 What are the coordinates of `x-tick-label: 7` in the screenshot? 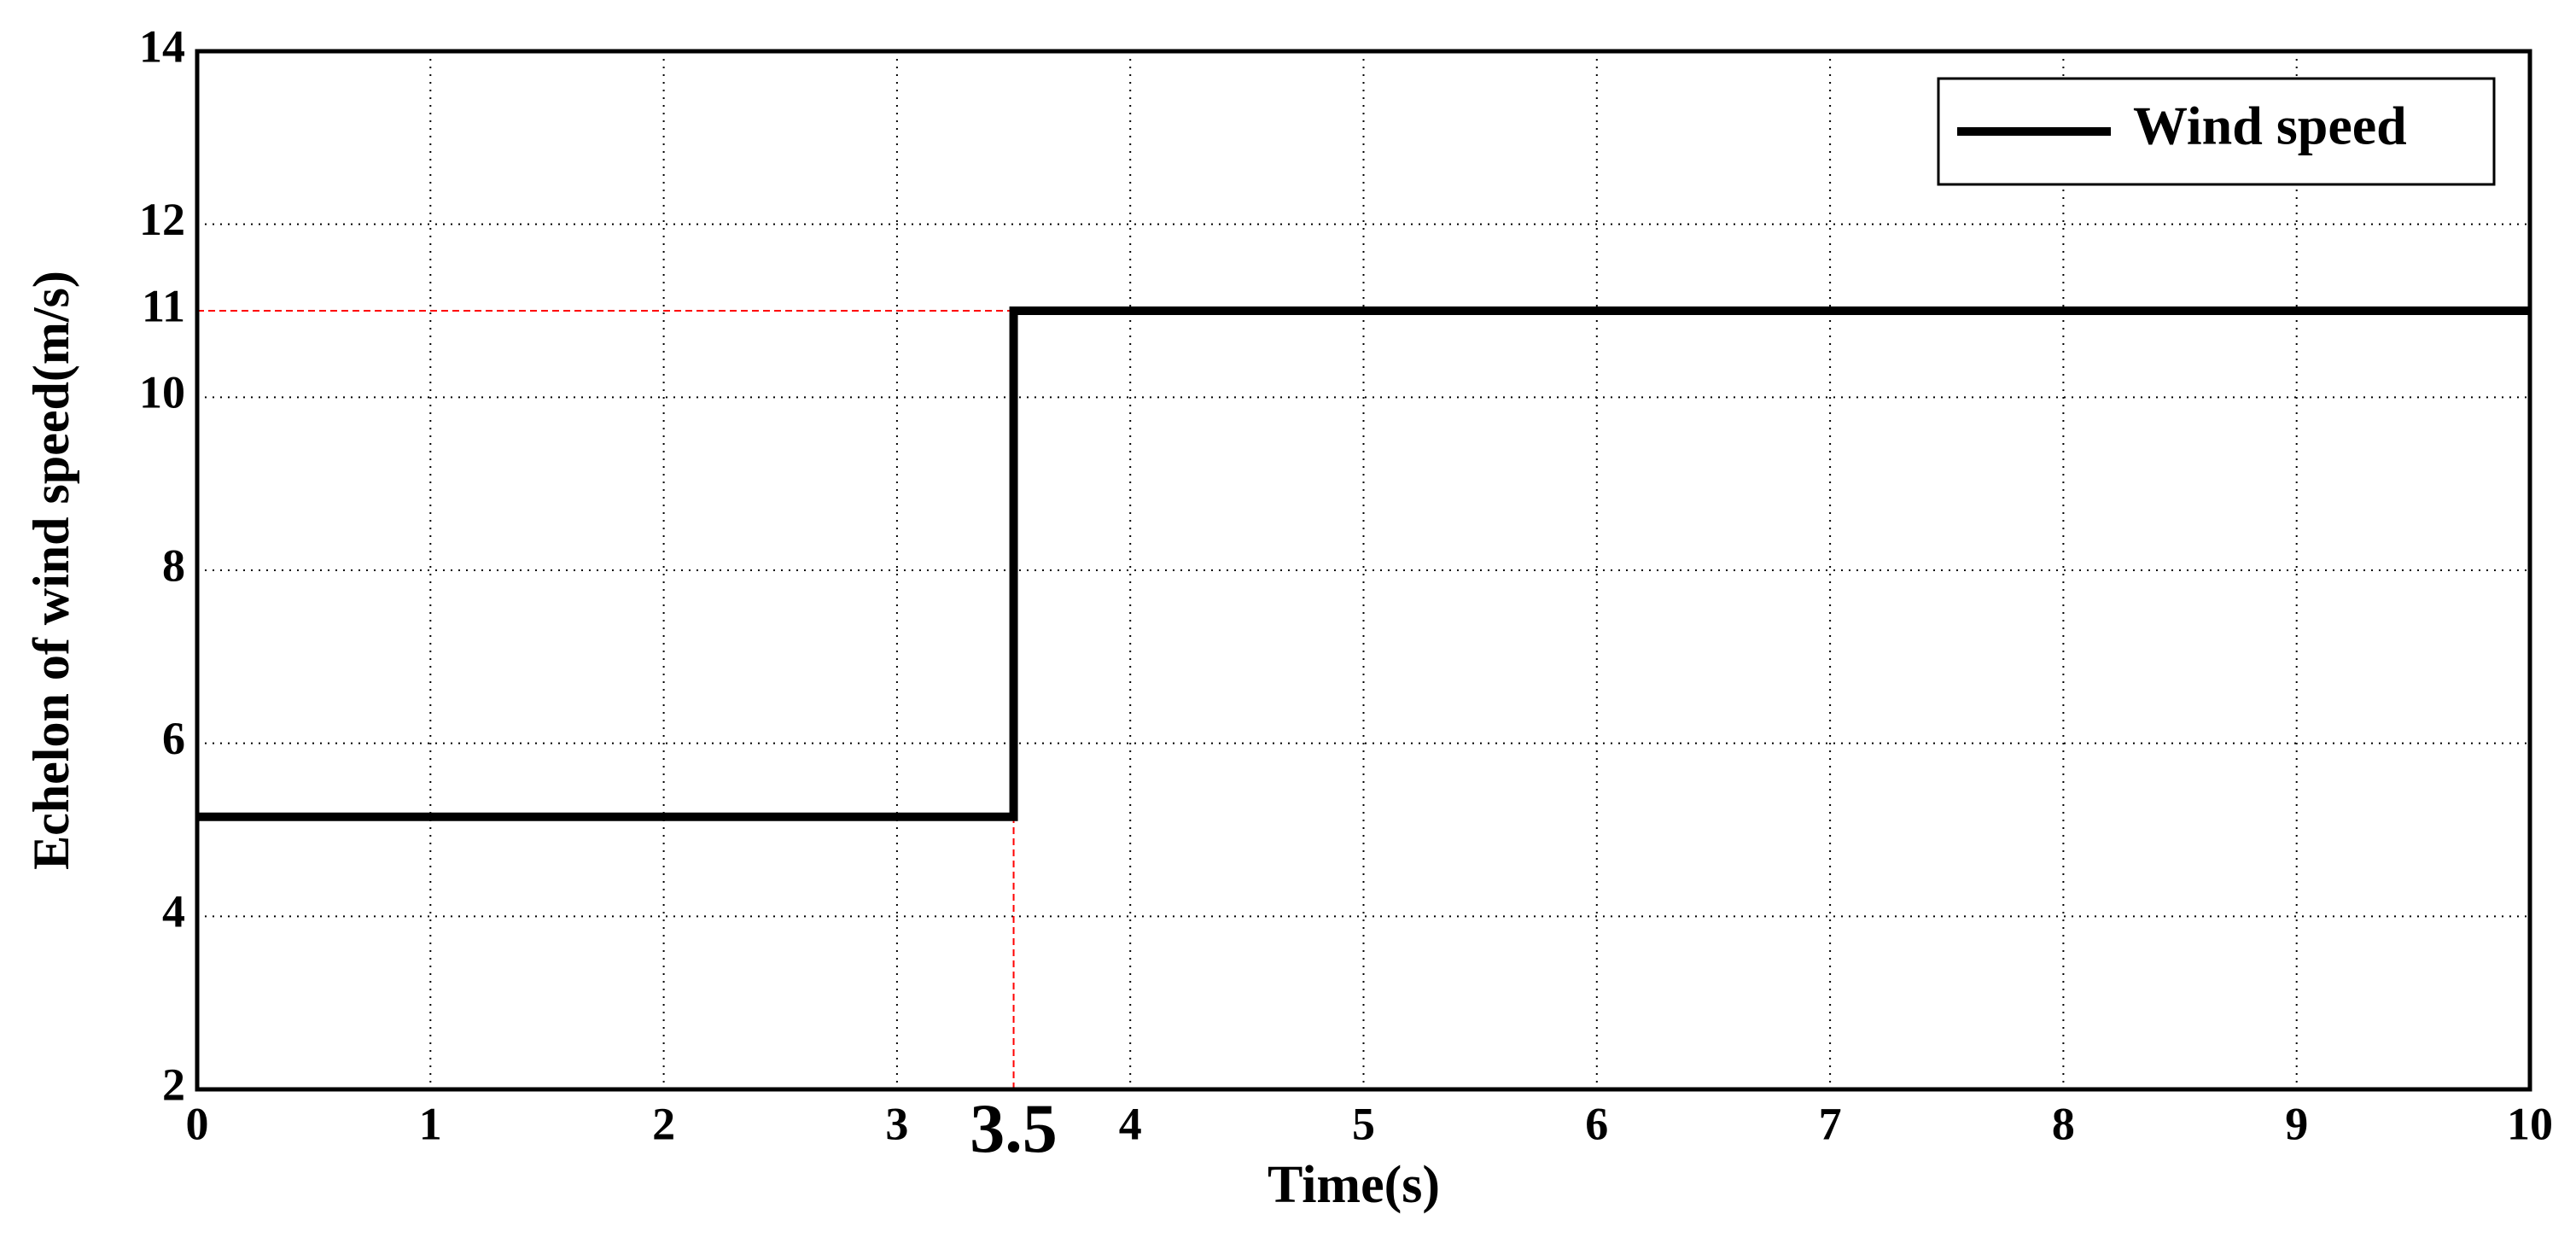 It's located at (1830, 1123).